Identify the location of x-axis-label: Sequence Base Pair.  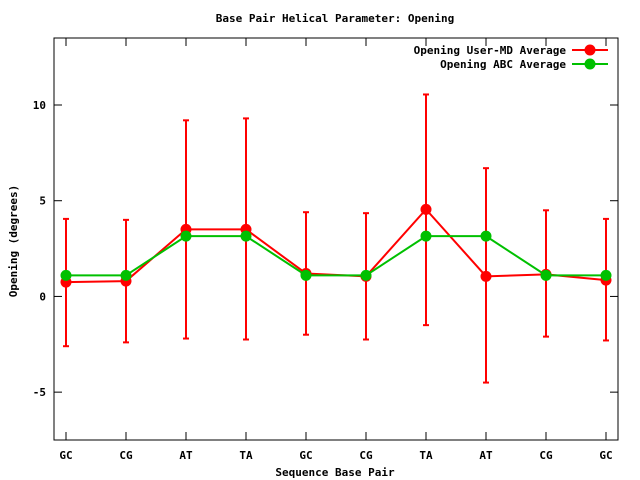
(335, 472).